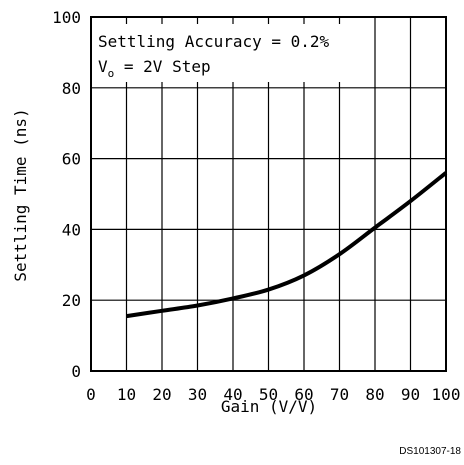 Image resolution: width=464 pixels, height=465 pixels. I want to click on x-tick-label: 0, so click(91, 394).